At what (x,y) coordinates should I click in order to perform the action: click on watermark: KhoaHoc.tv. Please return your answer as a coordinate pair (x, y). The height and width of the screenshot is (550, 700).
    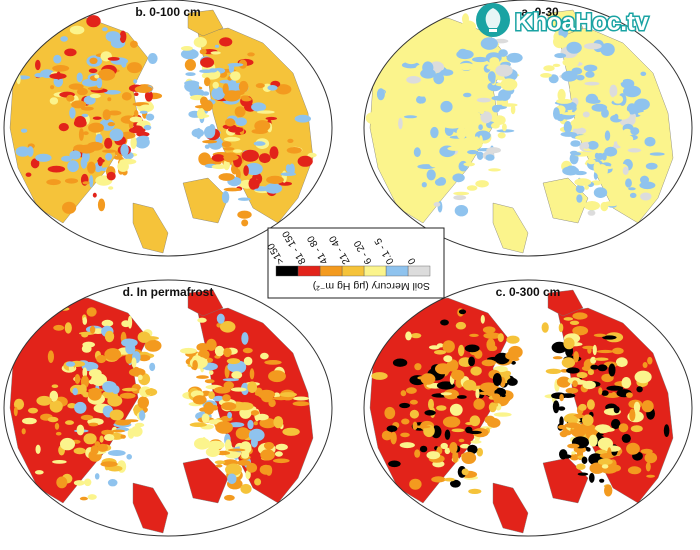
    Looking at the image, I should click on (563, 20).